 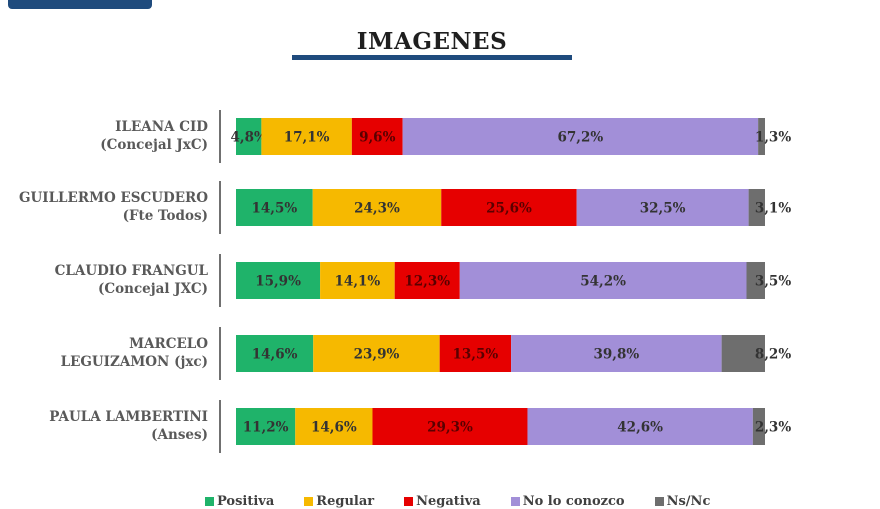 I want to click on data-label: 12,3%, so click(x=427, y=282).